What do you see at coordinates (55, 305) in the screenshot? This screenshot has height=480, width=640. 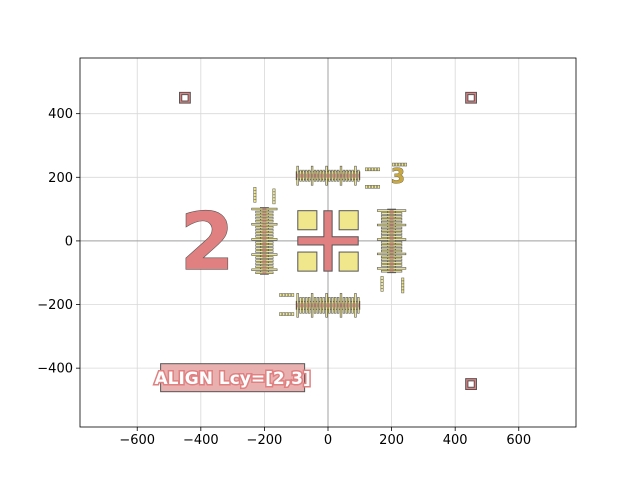 I see `y-tick-label: −200` at bounding box center [55, 305].